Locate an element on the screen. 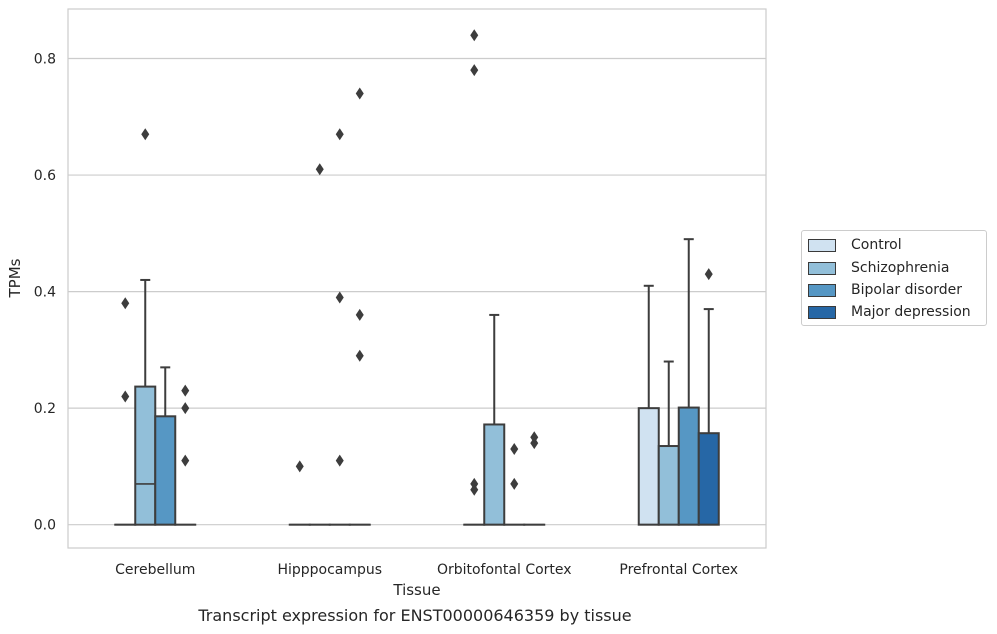 The image size is (997, 634). legend-item-schizophrenia: Schizophrenia is located at coordinates (878, 268).